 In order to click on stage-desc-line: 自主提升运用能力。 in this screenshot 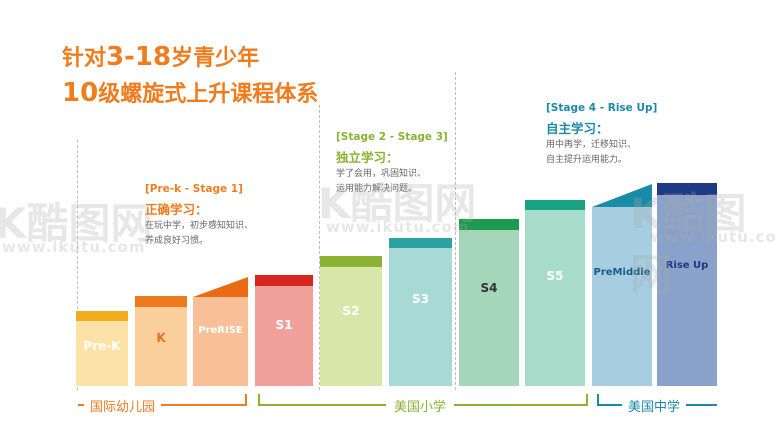, I will do `click(587, 160)`.